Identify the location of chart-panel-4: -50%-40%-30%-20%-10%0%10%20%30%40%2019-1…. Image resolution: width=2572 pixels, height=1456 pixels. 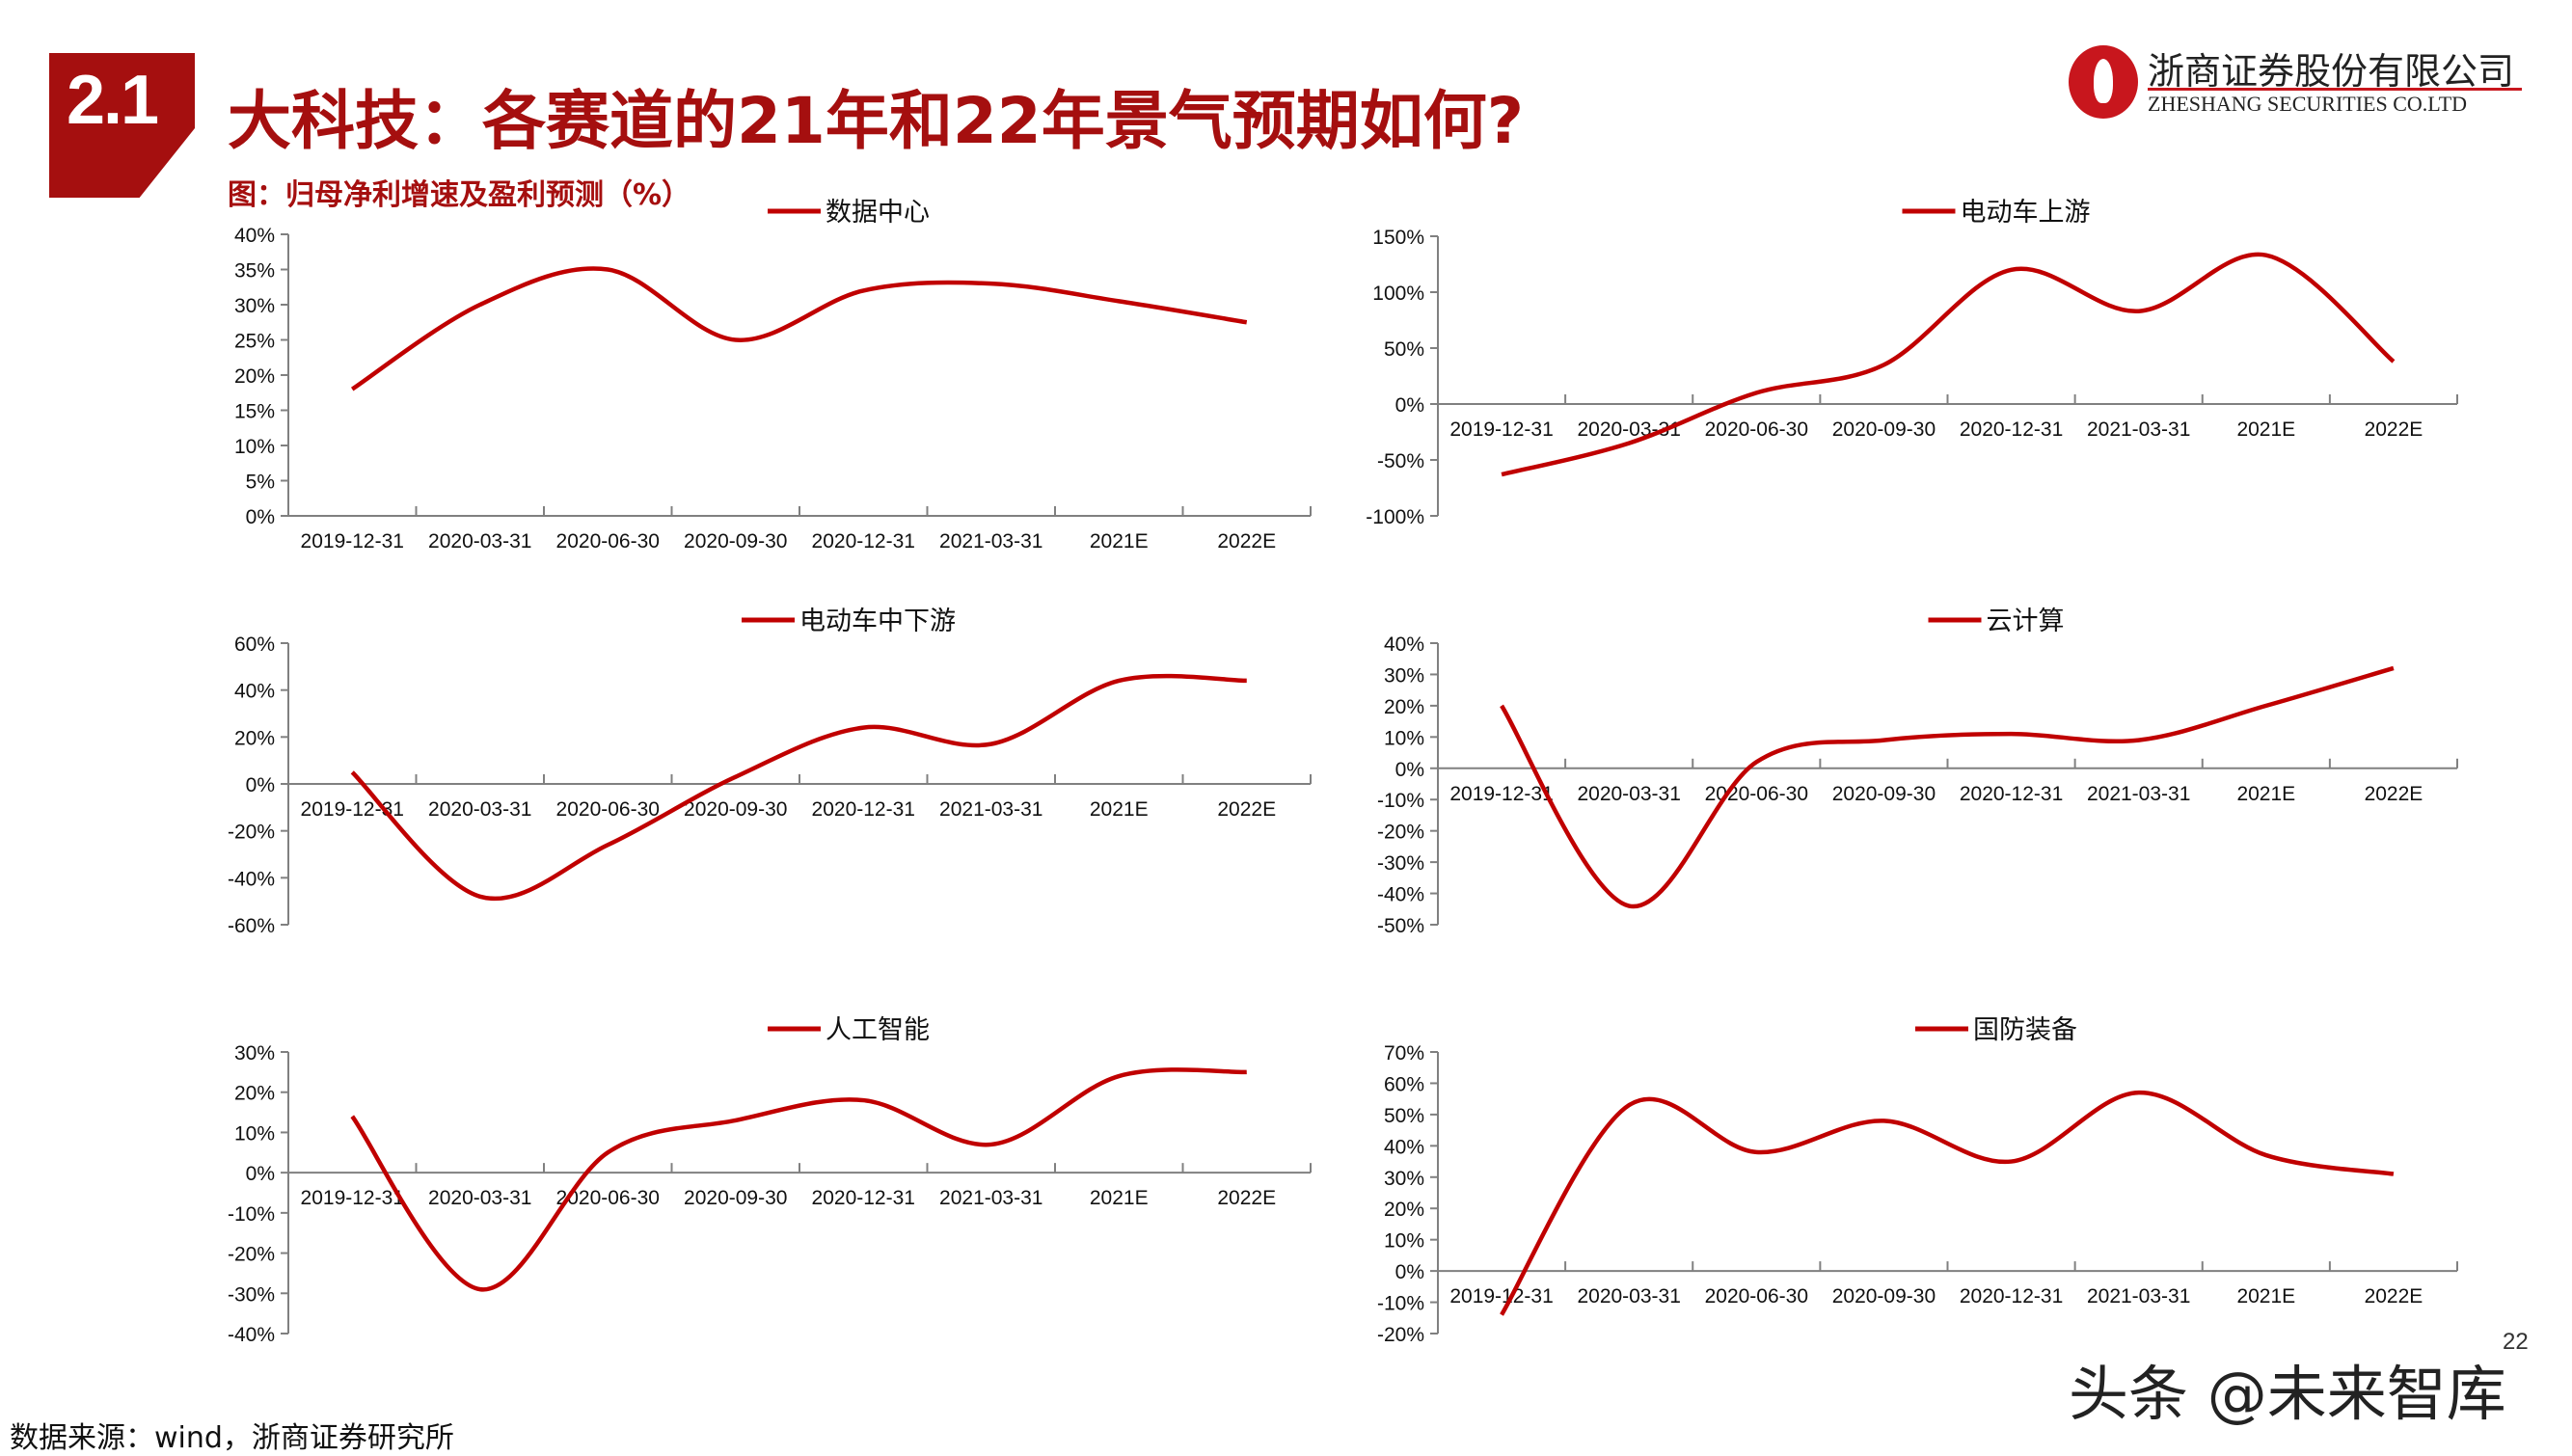
(1917, 772).